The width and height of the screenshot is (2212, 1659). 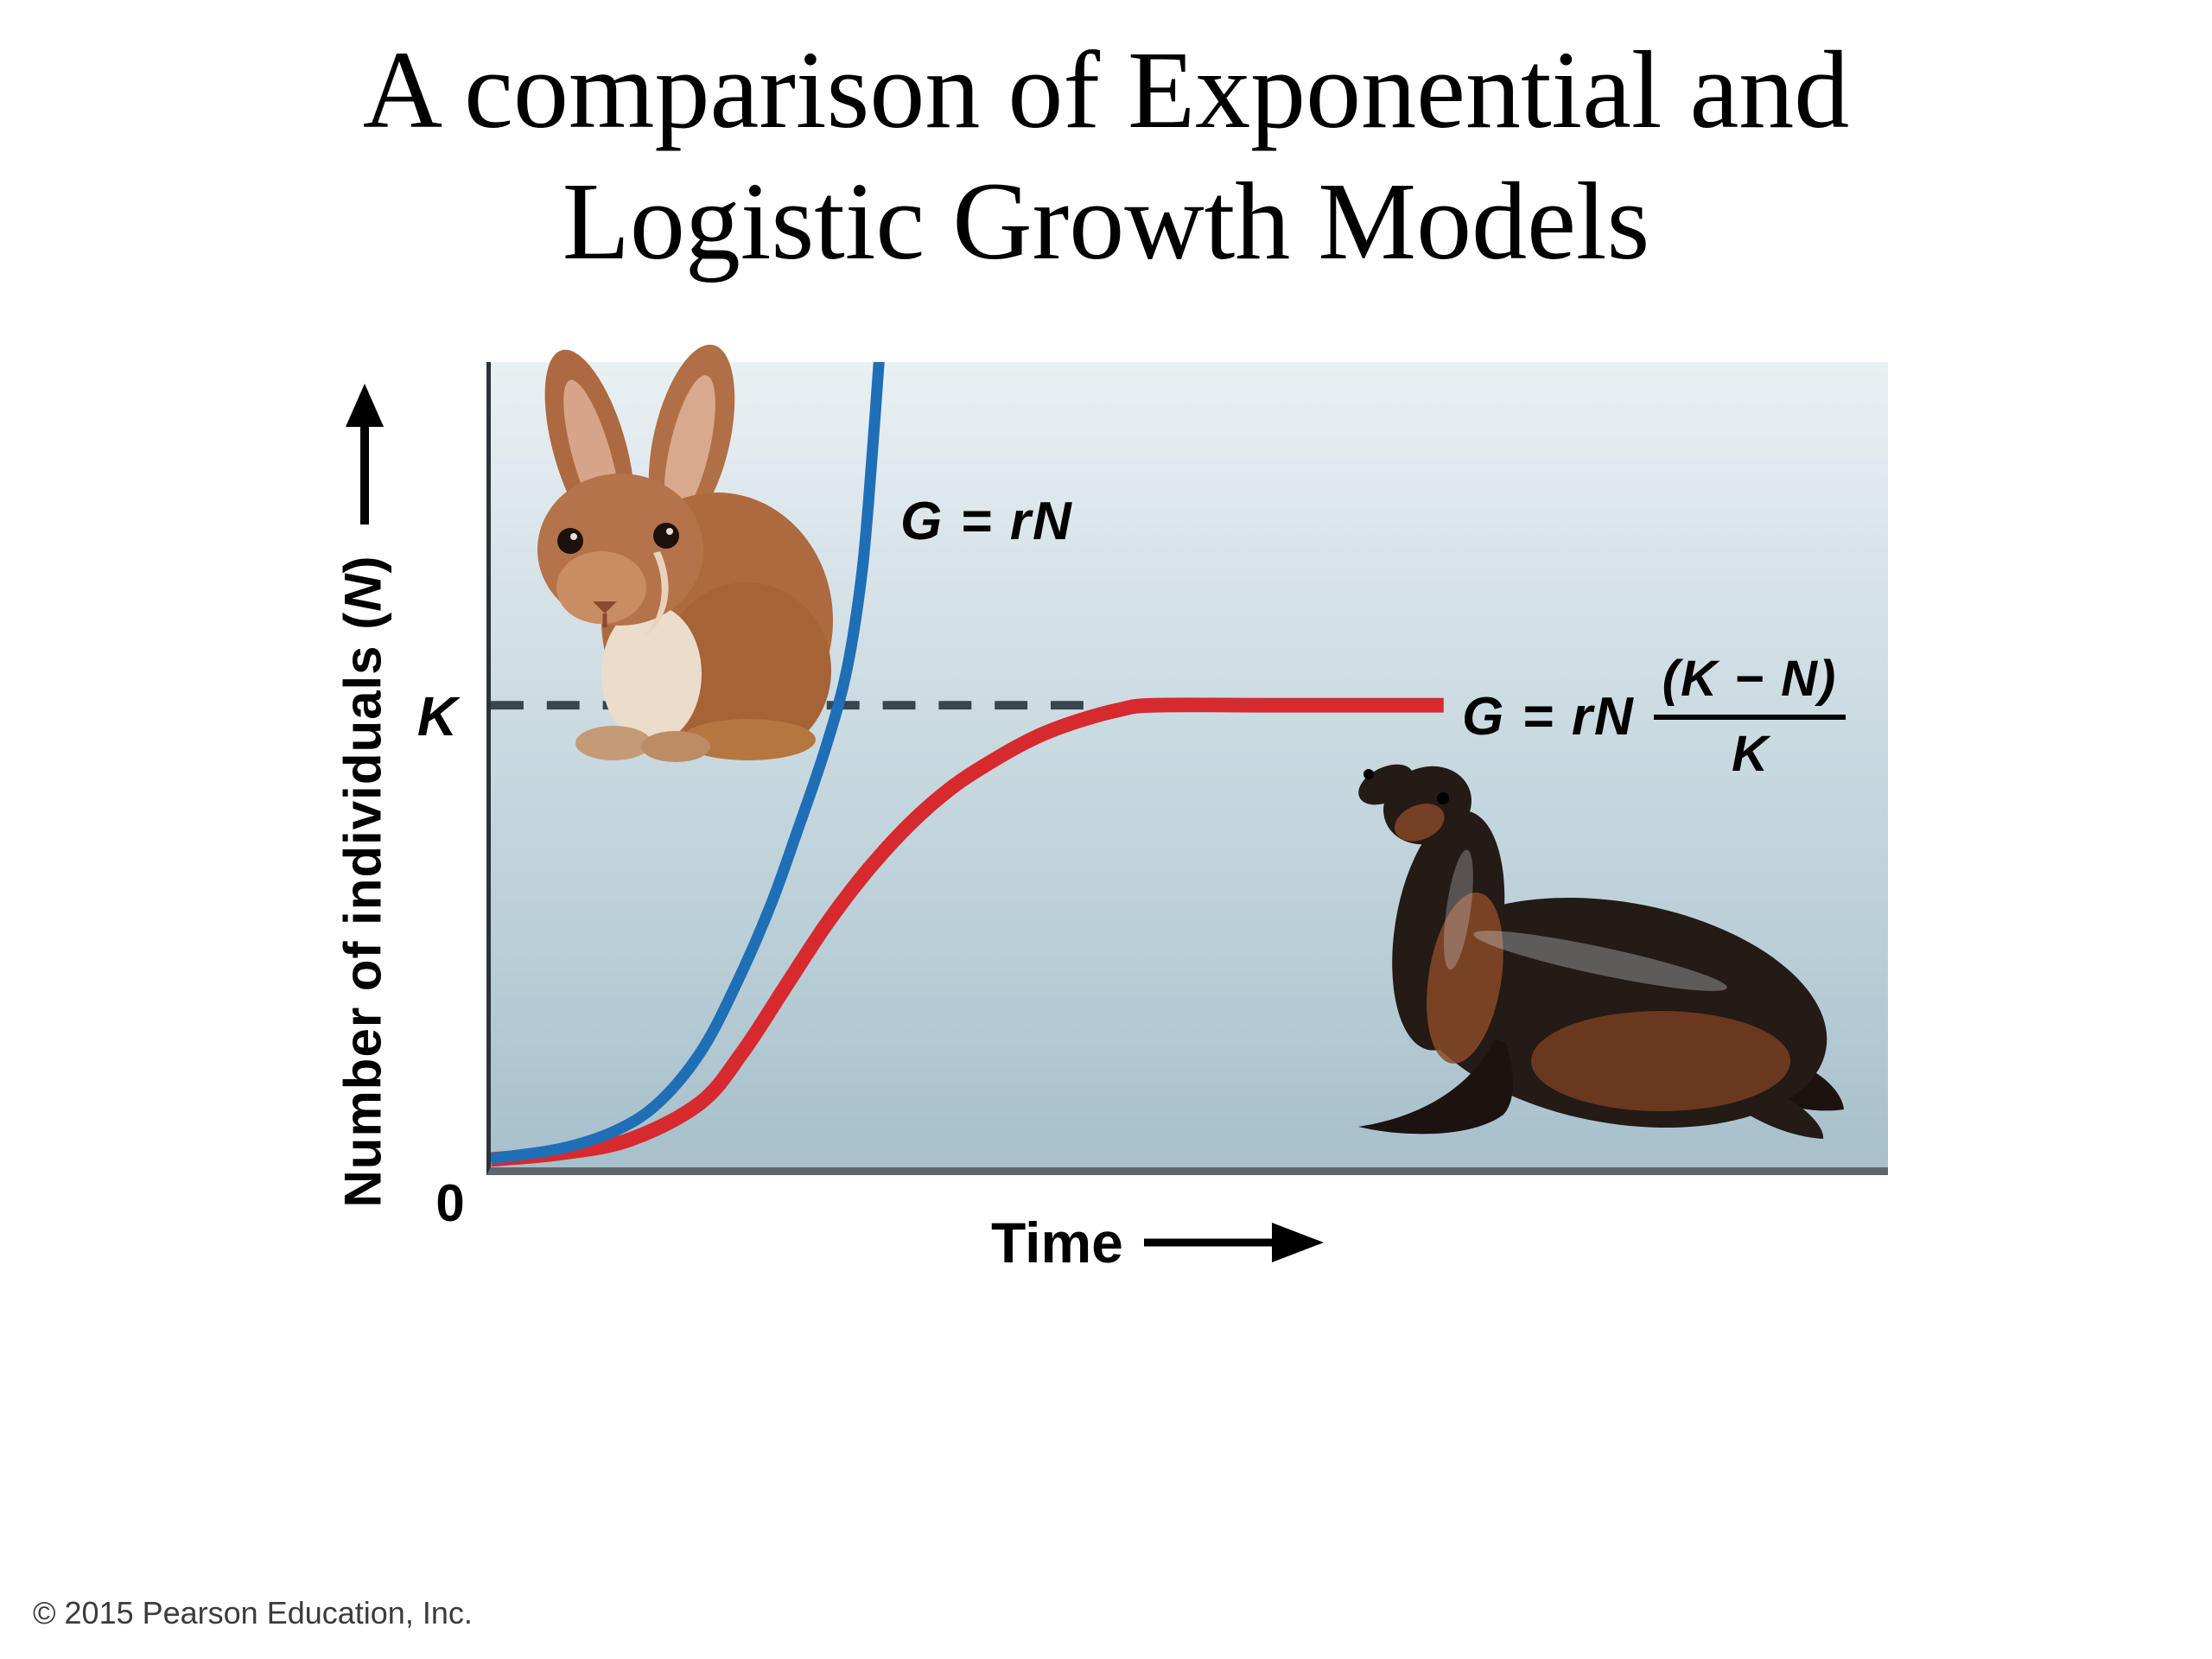 What do you see at coordinates (1057, 1242) in the screenshot?
I see `x-axis-label: Time` at bounding box center [1057, 1242].